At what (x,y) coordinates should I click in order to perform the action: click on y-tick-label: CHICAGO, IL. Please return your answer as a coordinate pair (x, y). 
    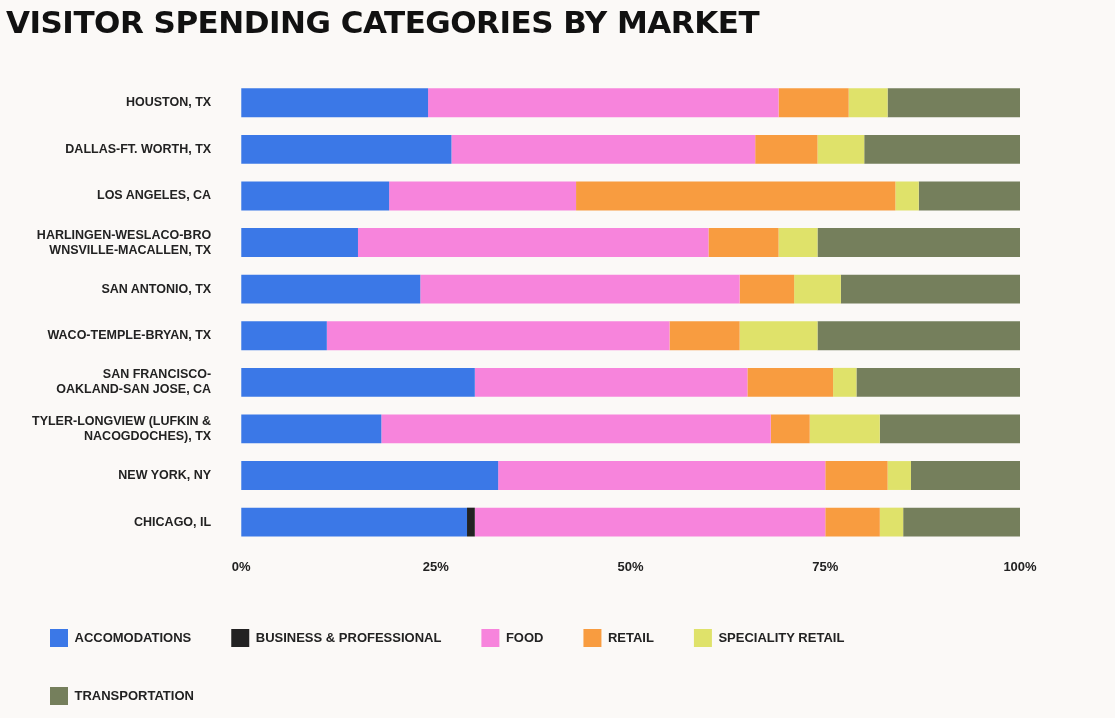
    Looking at the image, I should click on (173, 521).